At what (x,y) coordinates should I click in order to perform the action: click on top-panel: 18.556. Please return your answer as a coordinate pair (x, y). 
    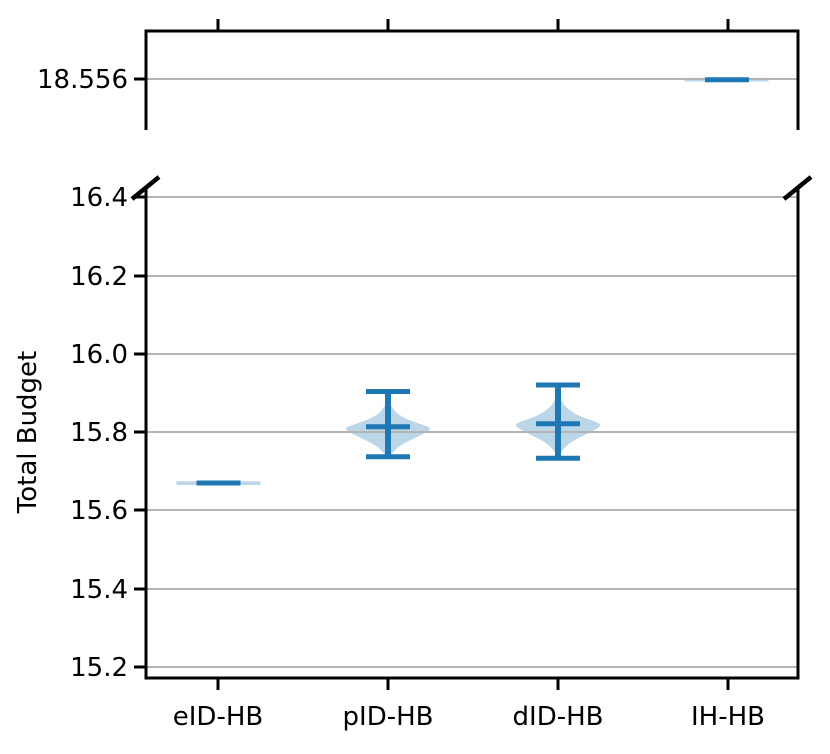
    Looking at the image, I should click on (418, 74).